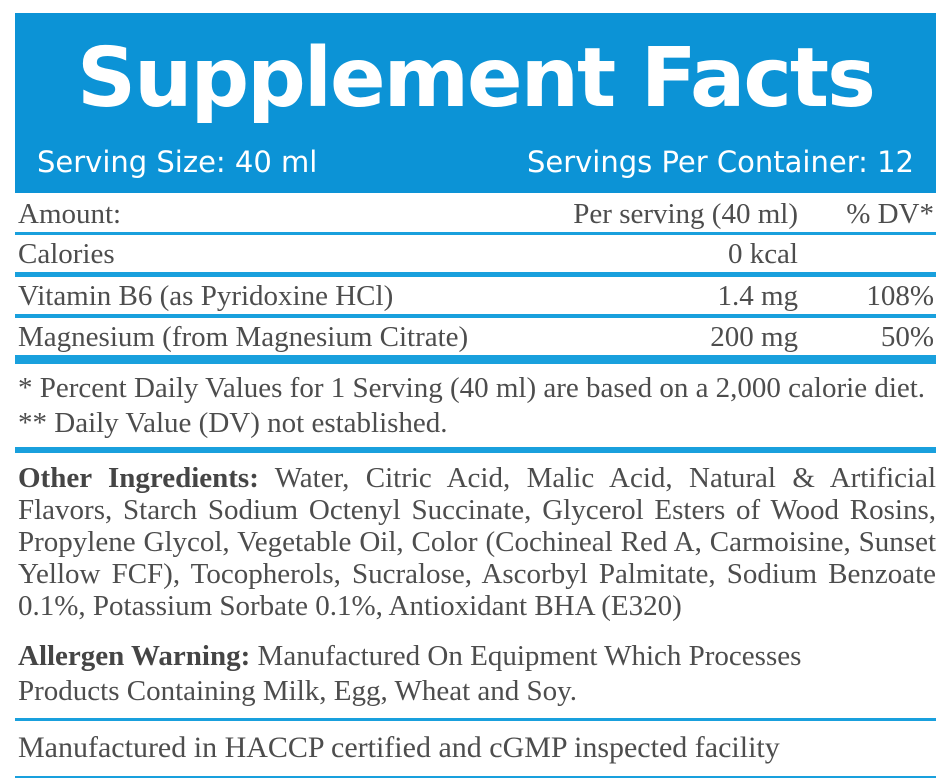 Image resolution: width=951 pixels, height=778 pixels. Describe the element at coordinates (138, 478) in the screenshot. I see `other-ingredients-label: Other Ingredients:` at that location.